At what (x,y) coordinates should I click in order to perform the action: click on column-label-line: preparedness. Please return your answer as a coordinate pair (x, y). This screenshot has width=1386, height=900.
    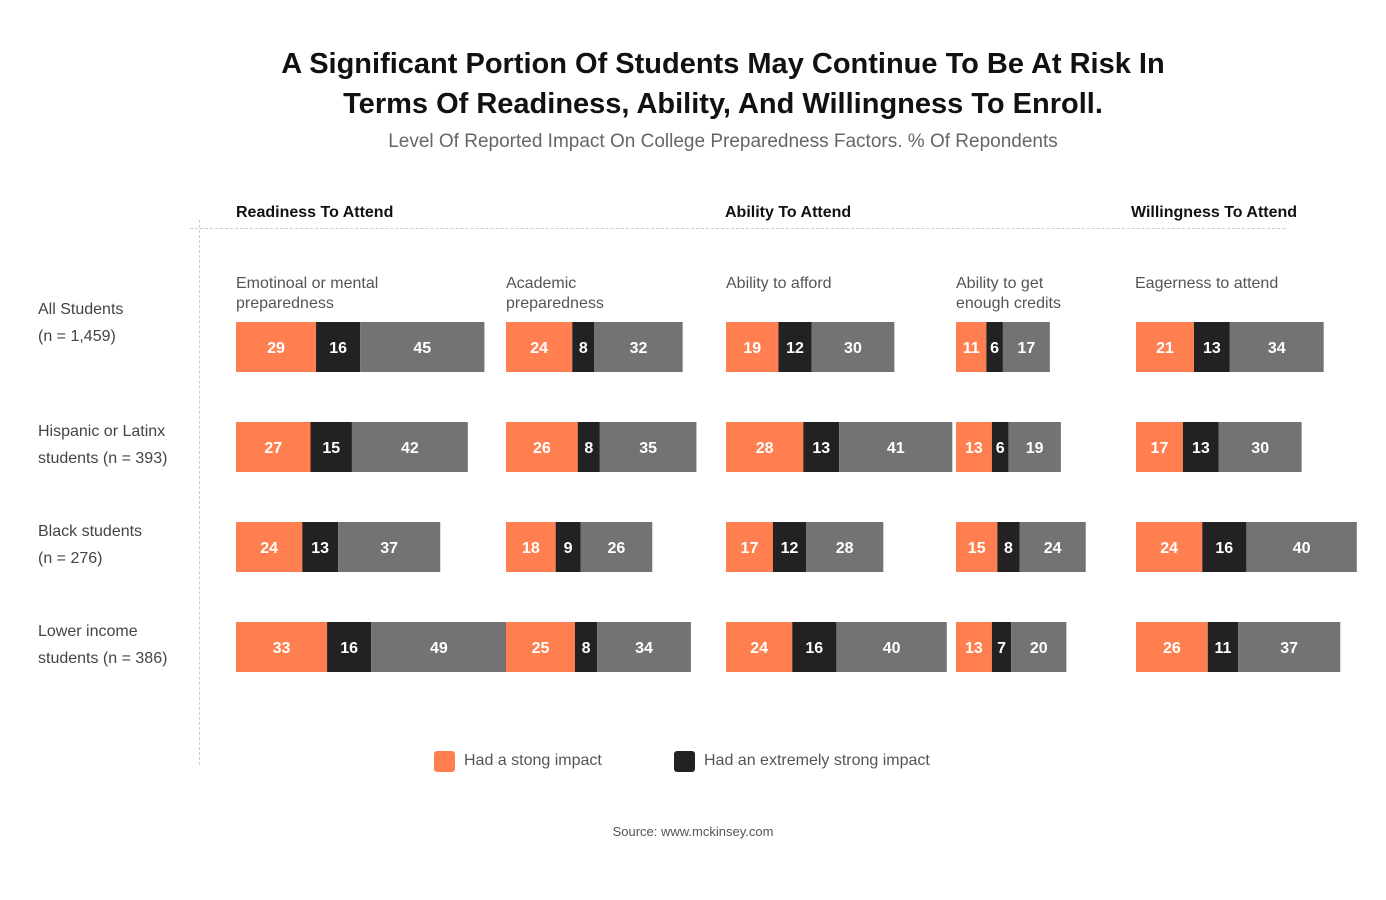
    Looking at the image, I should click on (555, 303).